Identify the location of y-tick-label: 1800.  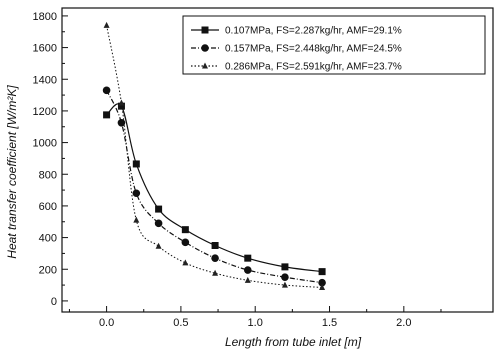
(45, 17).